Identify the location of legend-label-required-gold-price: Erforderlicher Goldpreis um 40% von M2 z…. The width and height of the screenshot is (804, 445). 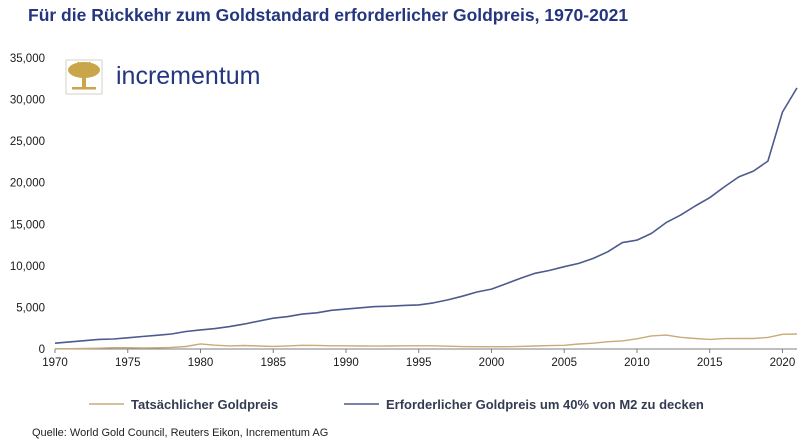
(545, 404).